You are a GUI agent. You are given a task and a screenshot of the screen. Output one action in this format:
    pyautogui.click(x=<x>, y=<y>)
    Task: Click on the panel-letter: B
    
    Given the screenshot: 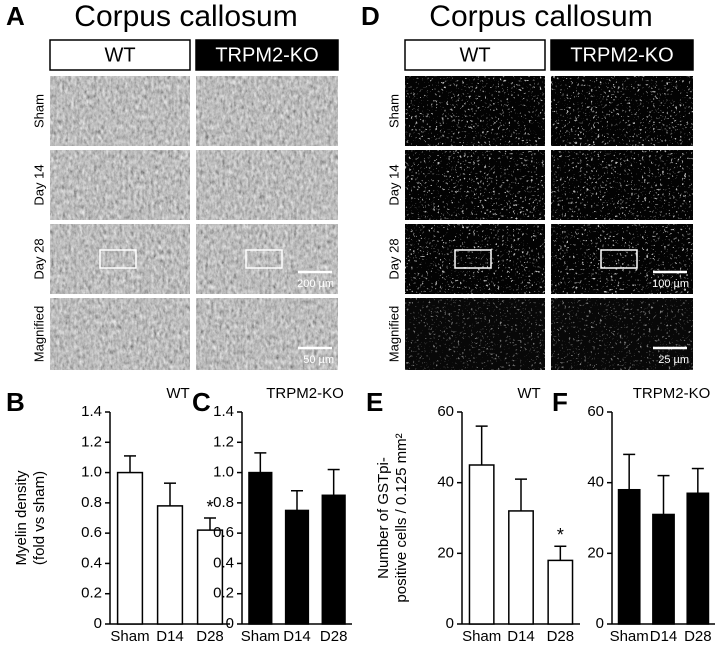 What is the action you would take?
    pyautogui.click(x=15, y=402)
    